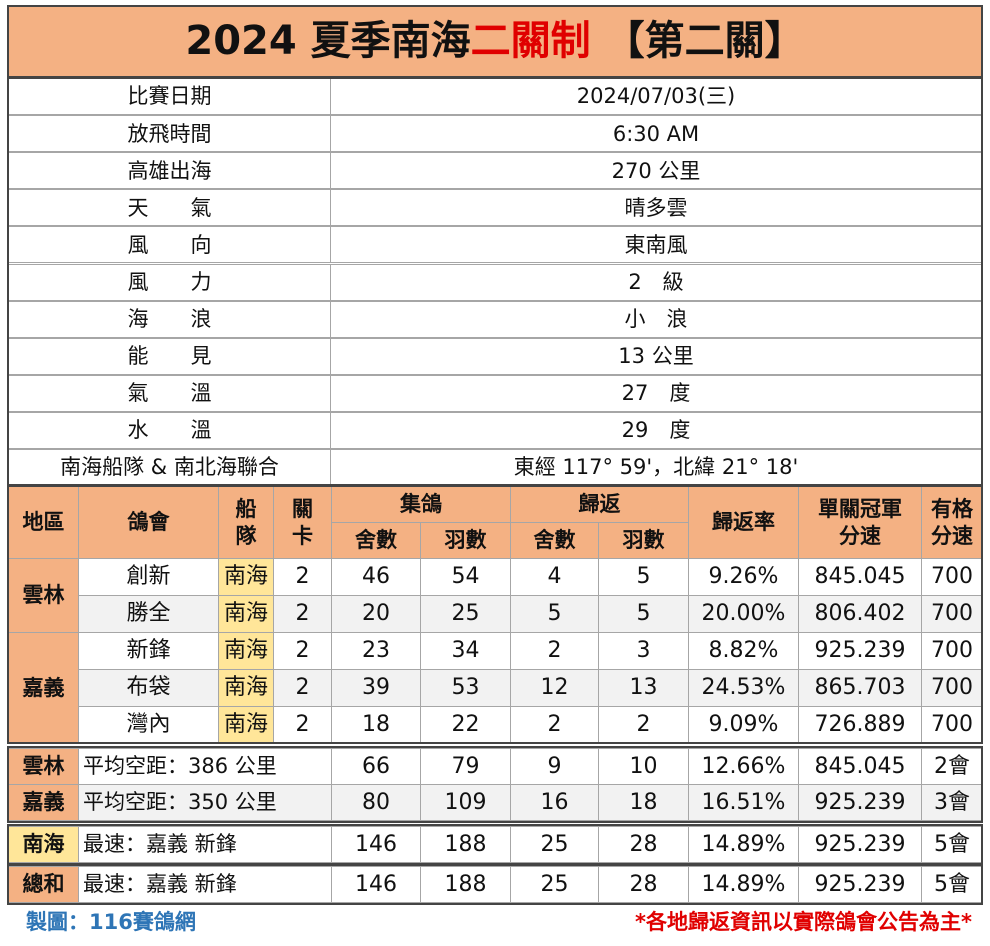 The width and height of the screenshot is (990, 946). I want to click on summary-cell: 18, so click(643, 802).